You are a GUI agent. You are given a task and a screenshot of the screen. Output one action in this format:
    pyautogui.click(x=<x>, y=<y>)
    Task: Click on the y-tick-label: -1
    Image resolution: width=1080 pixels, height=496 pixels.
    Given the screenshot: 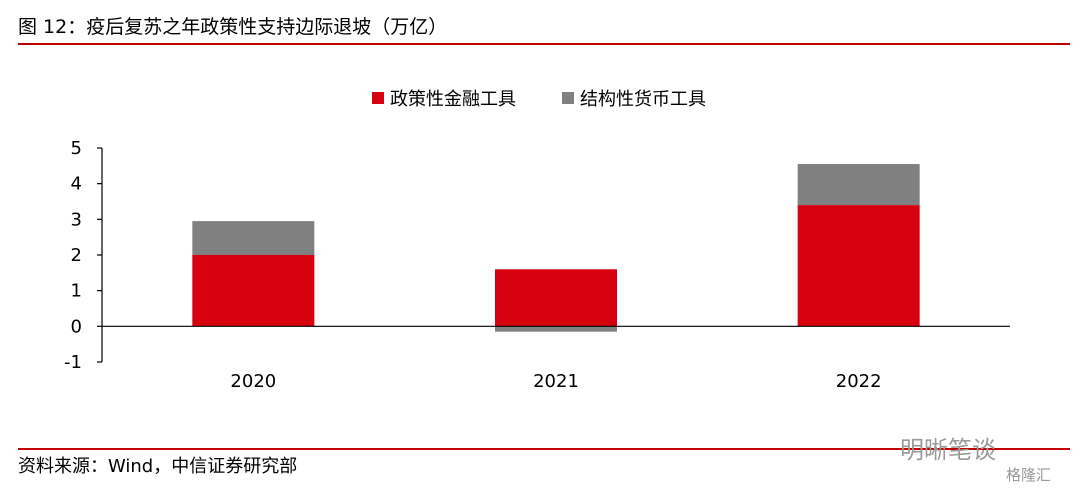 What is the action you would take?
    pyautogui.click(x=73, y=362)
    